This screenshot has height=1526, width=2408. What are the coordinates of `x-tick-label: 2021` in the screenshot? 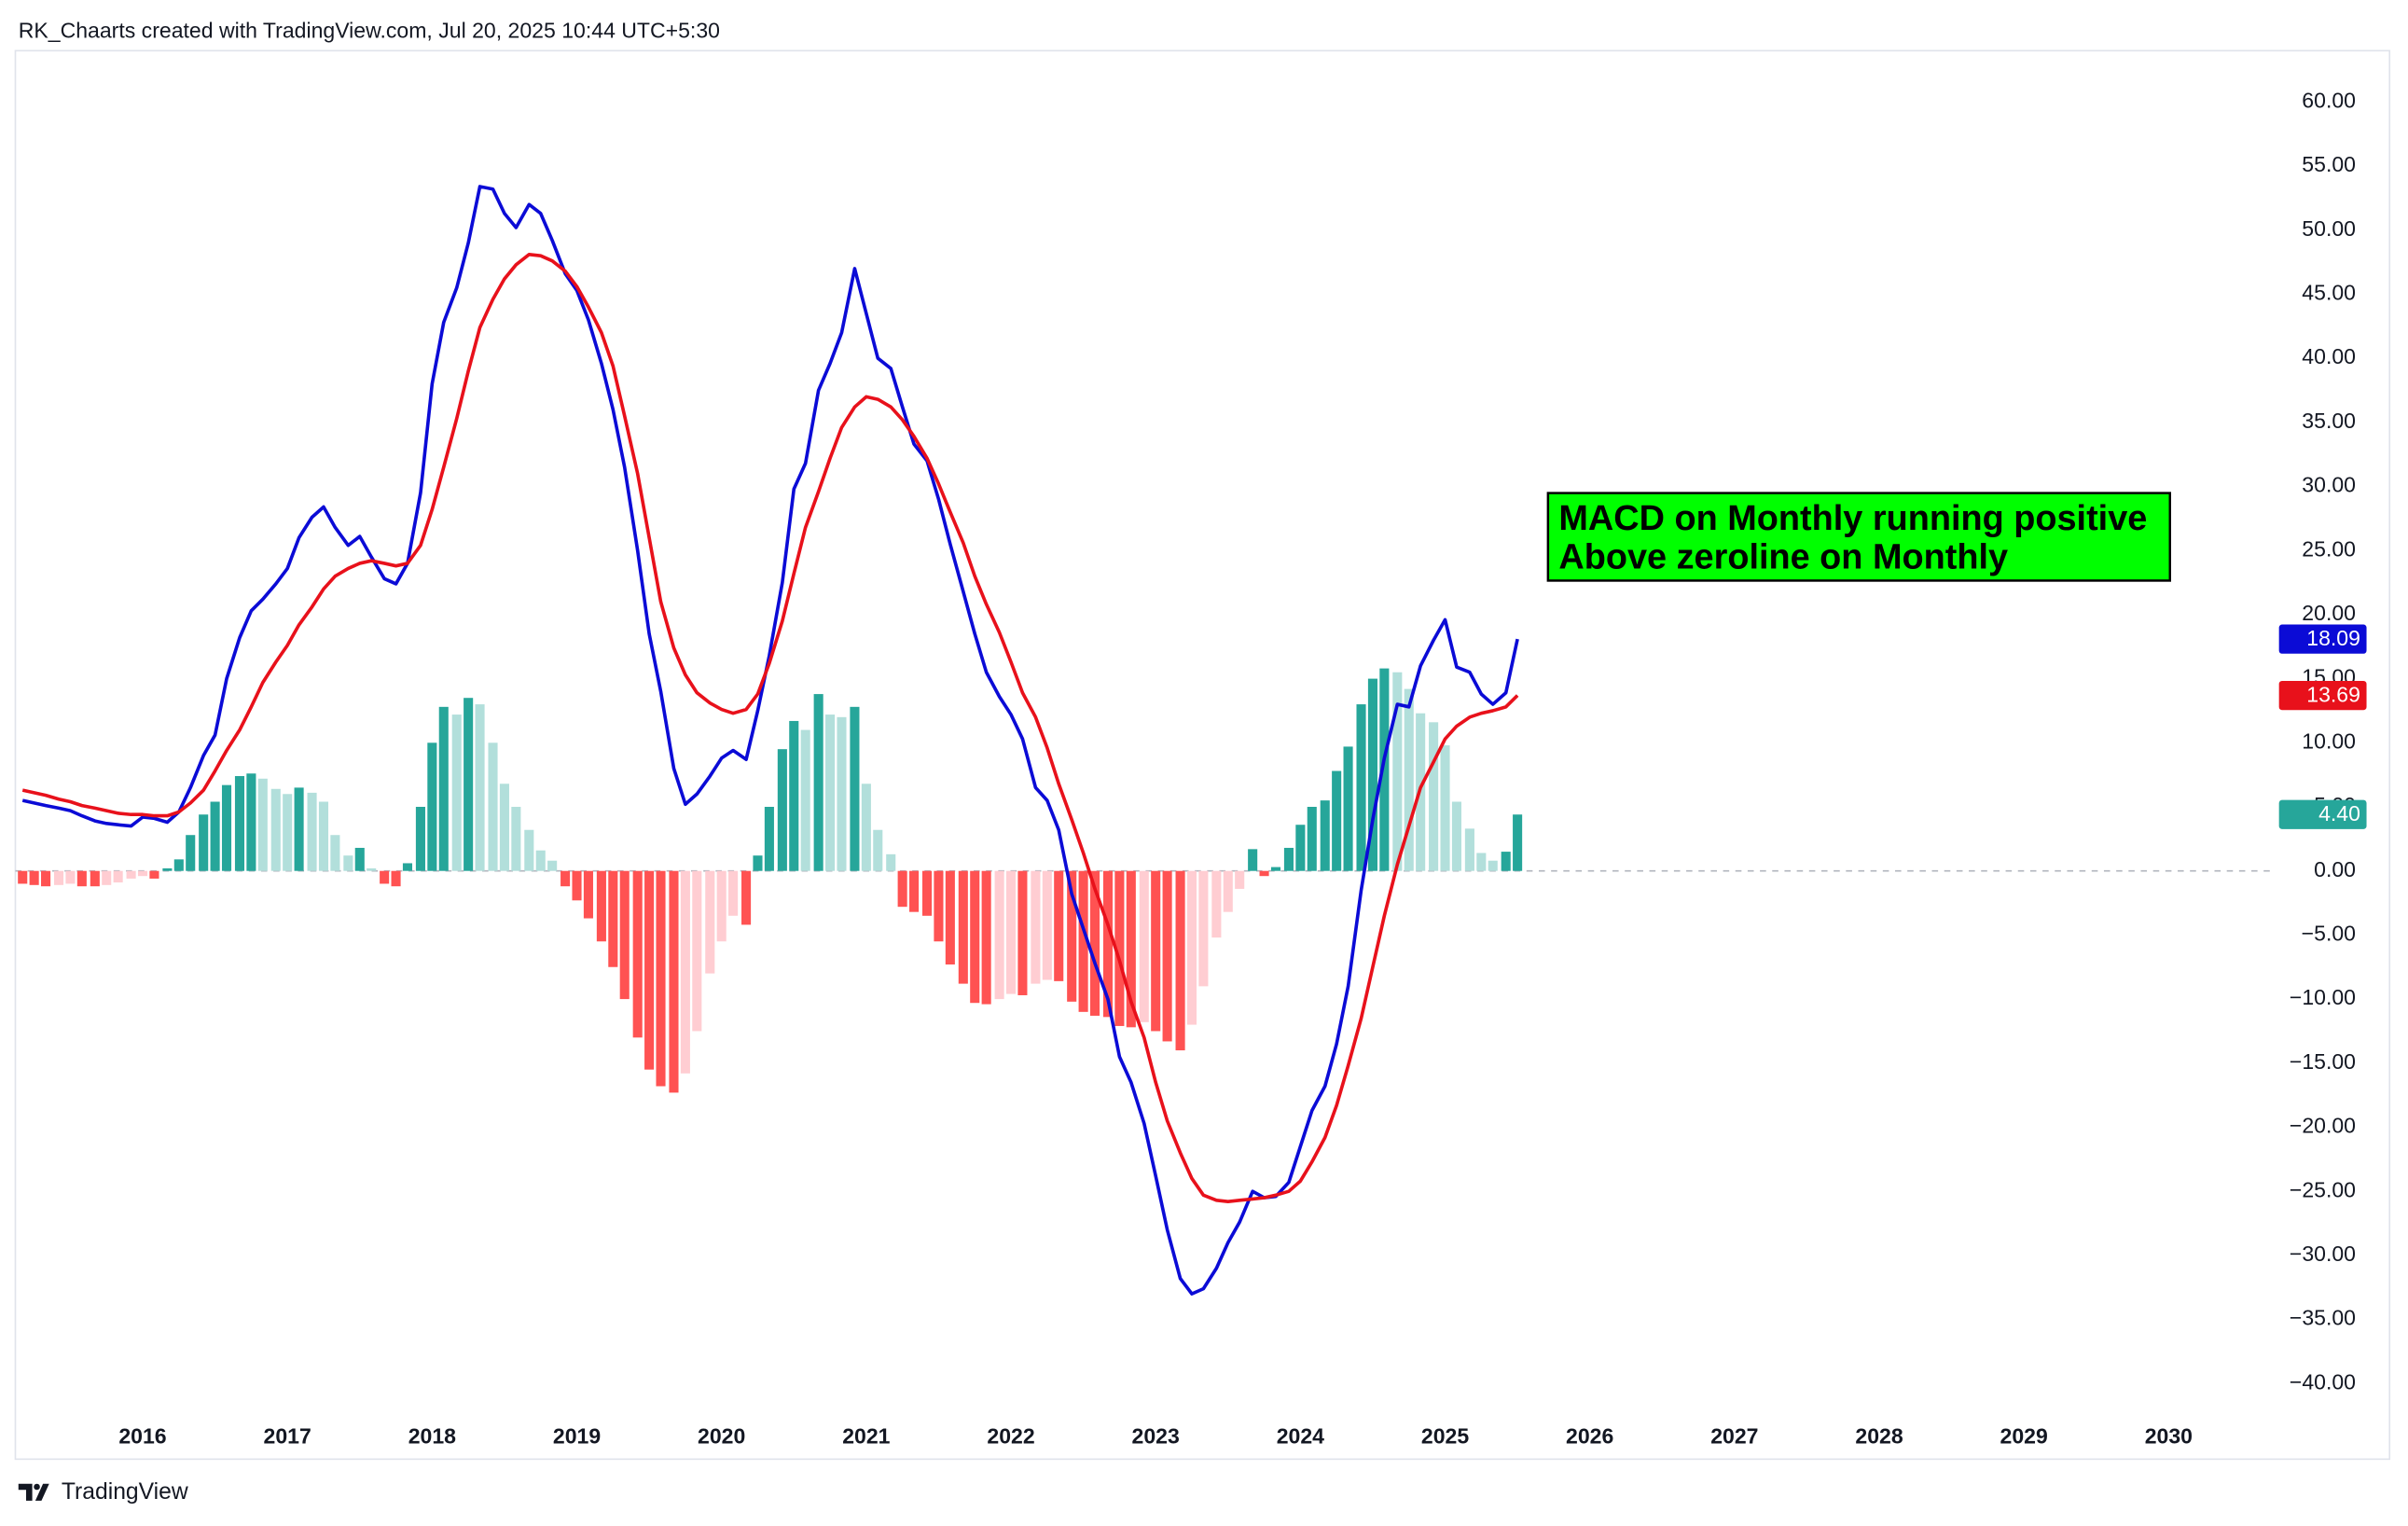 It's located at (866, 1435).